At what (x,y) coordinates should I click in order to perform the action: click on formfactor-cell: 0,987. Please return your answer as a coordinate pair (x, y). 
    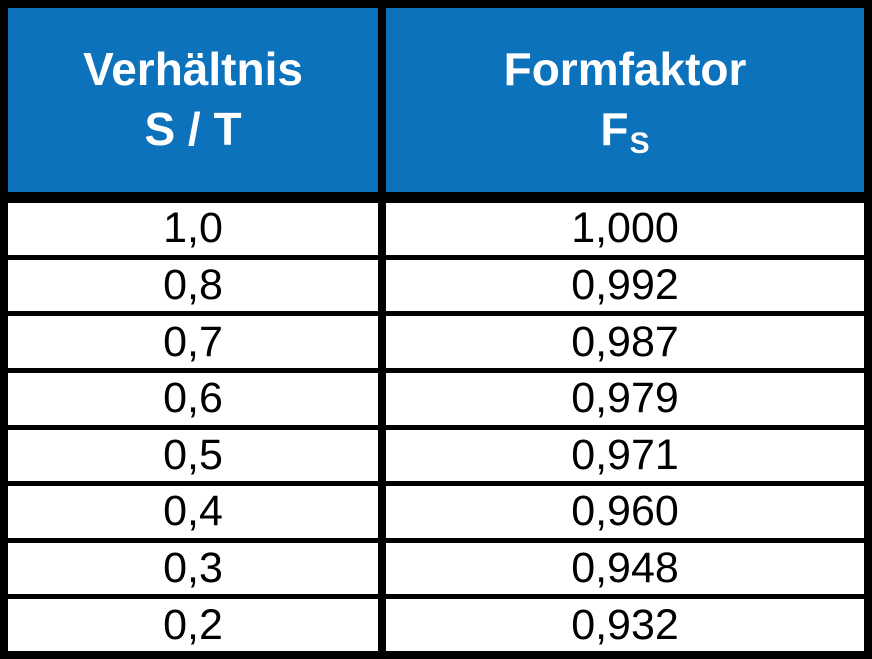
    Looking at the image, I should click on (625, 342).